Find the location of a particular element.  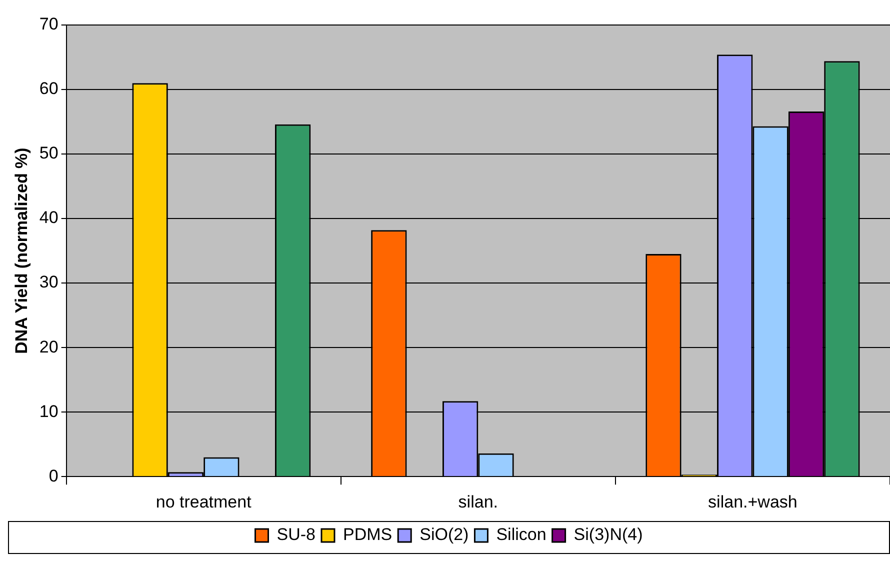

legend-label: SiO(2) is located at coordinates (444, 534).